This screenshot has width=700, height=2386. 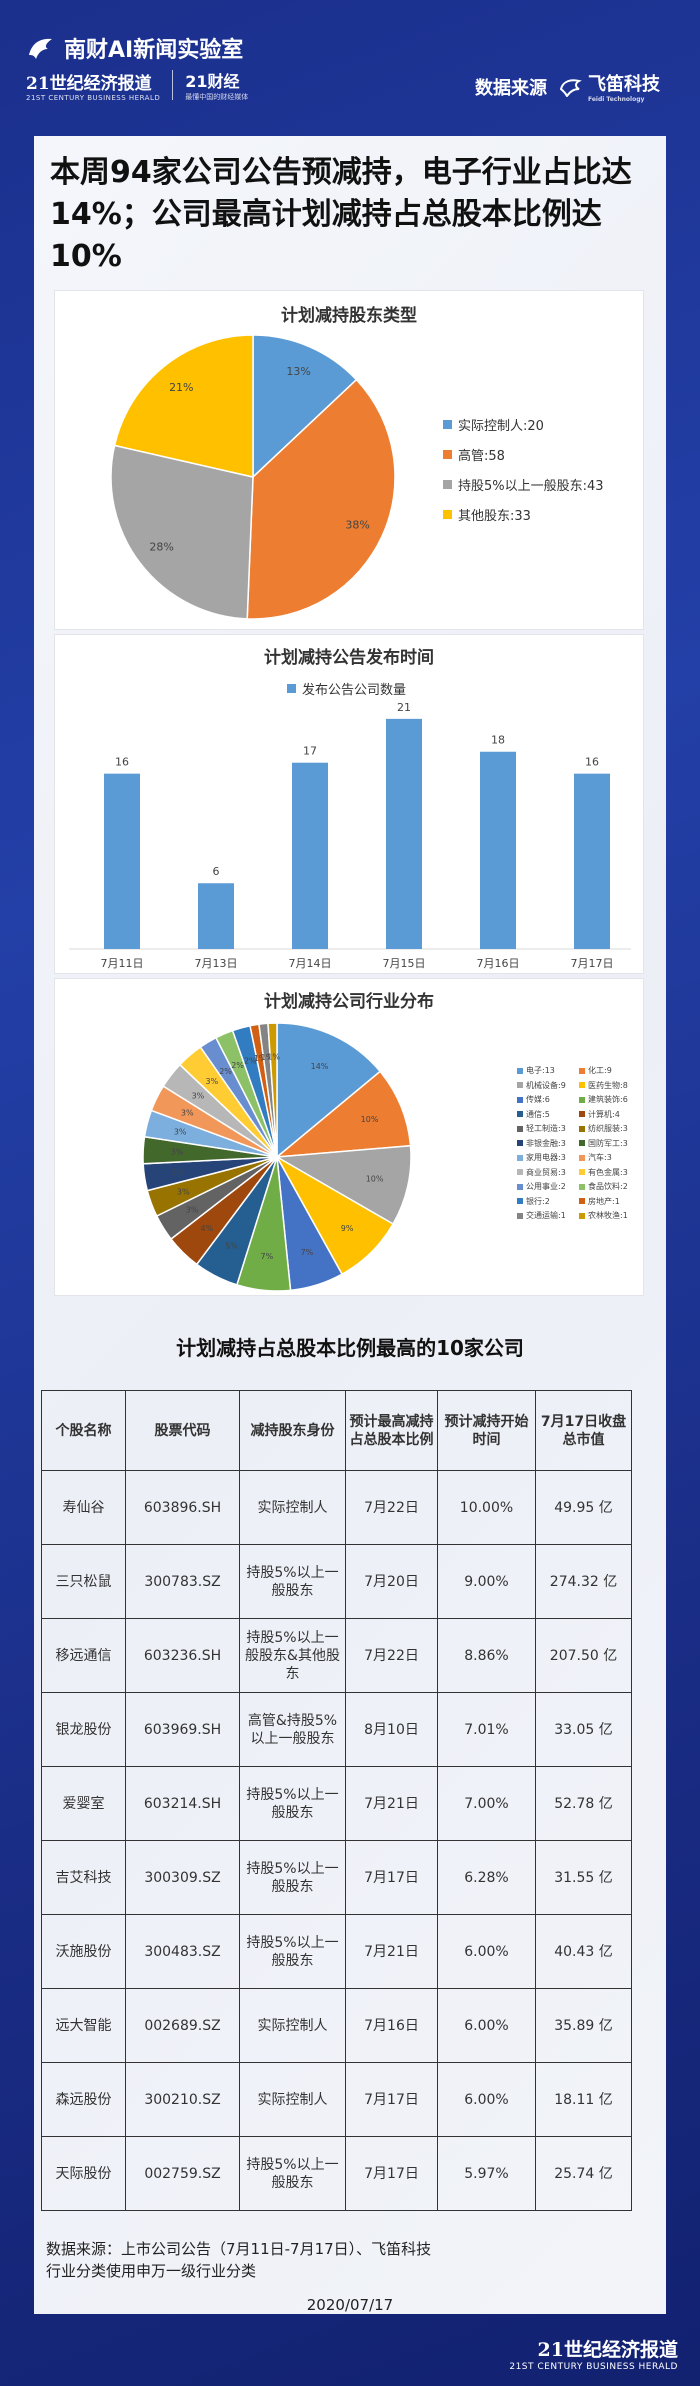 I want to click on legend-label: 公用事业:2, so click(x=546, y=1186).